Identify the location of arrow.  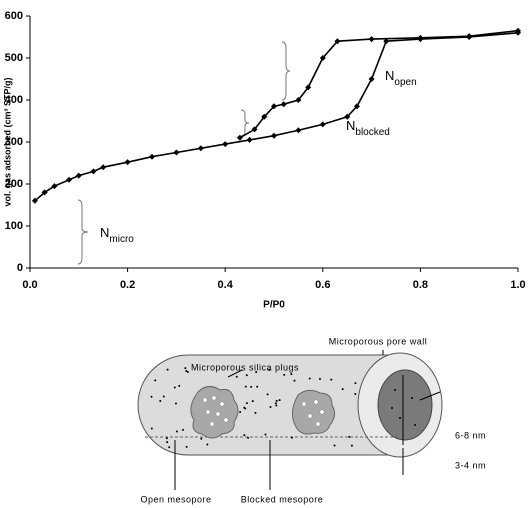
(235, 373).